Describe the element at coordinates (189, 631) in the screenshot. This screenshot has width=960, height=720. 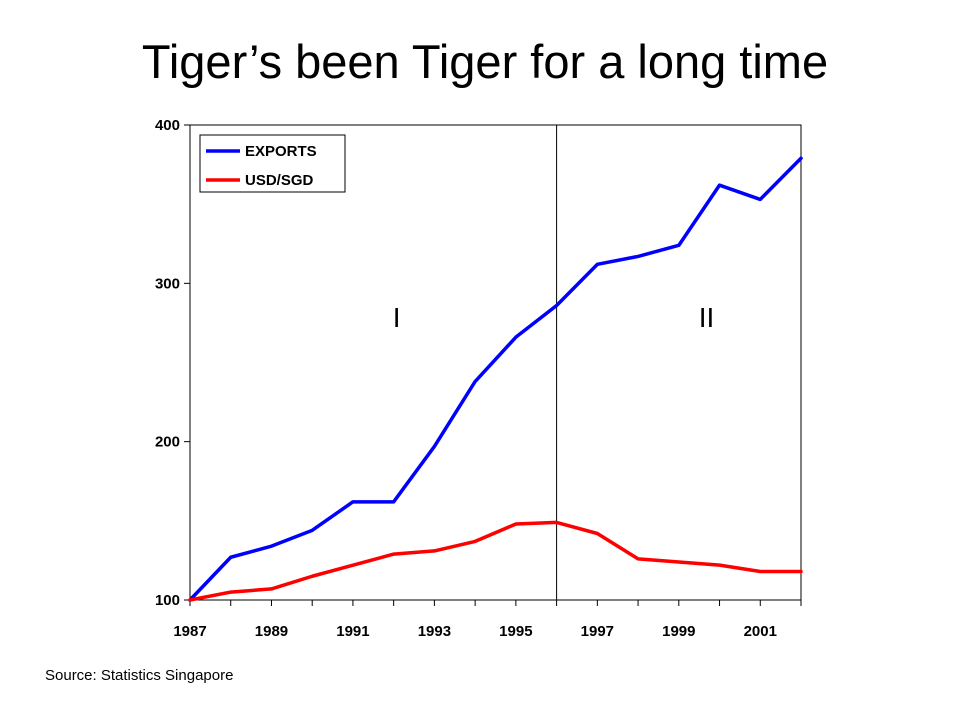
I see `x-tick-label: 1987` at that location.